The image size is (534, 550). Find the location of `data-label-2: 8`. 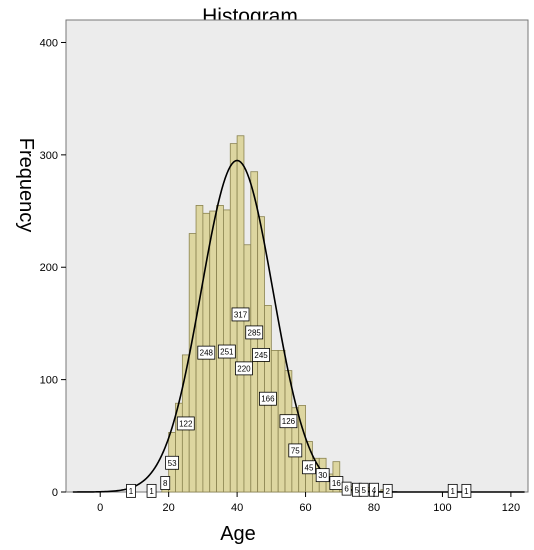

data-label-2: 8 is located at coordinates (165, 483).